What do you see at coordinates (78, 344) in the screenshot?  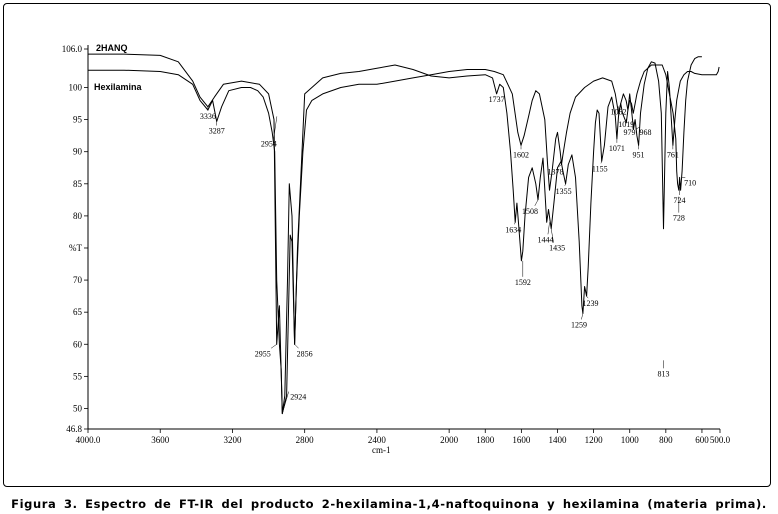 I see `y-tick-label: 60` at bounding box center [78, 344].